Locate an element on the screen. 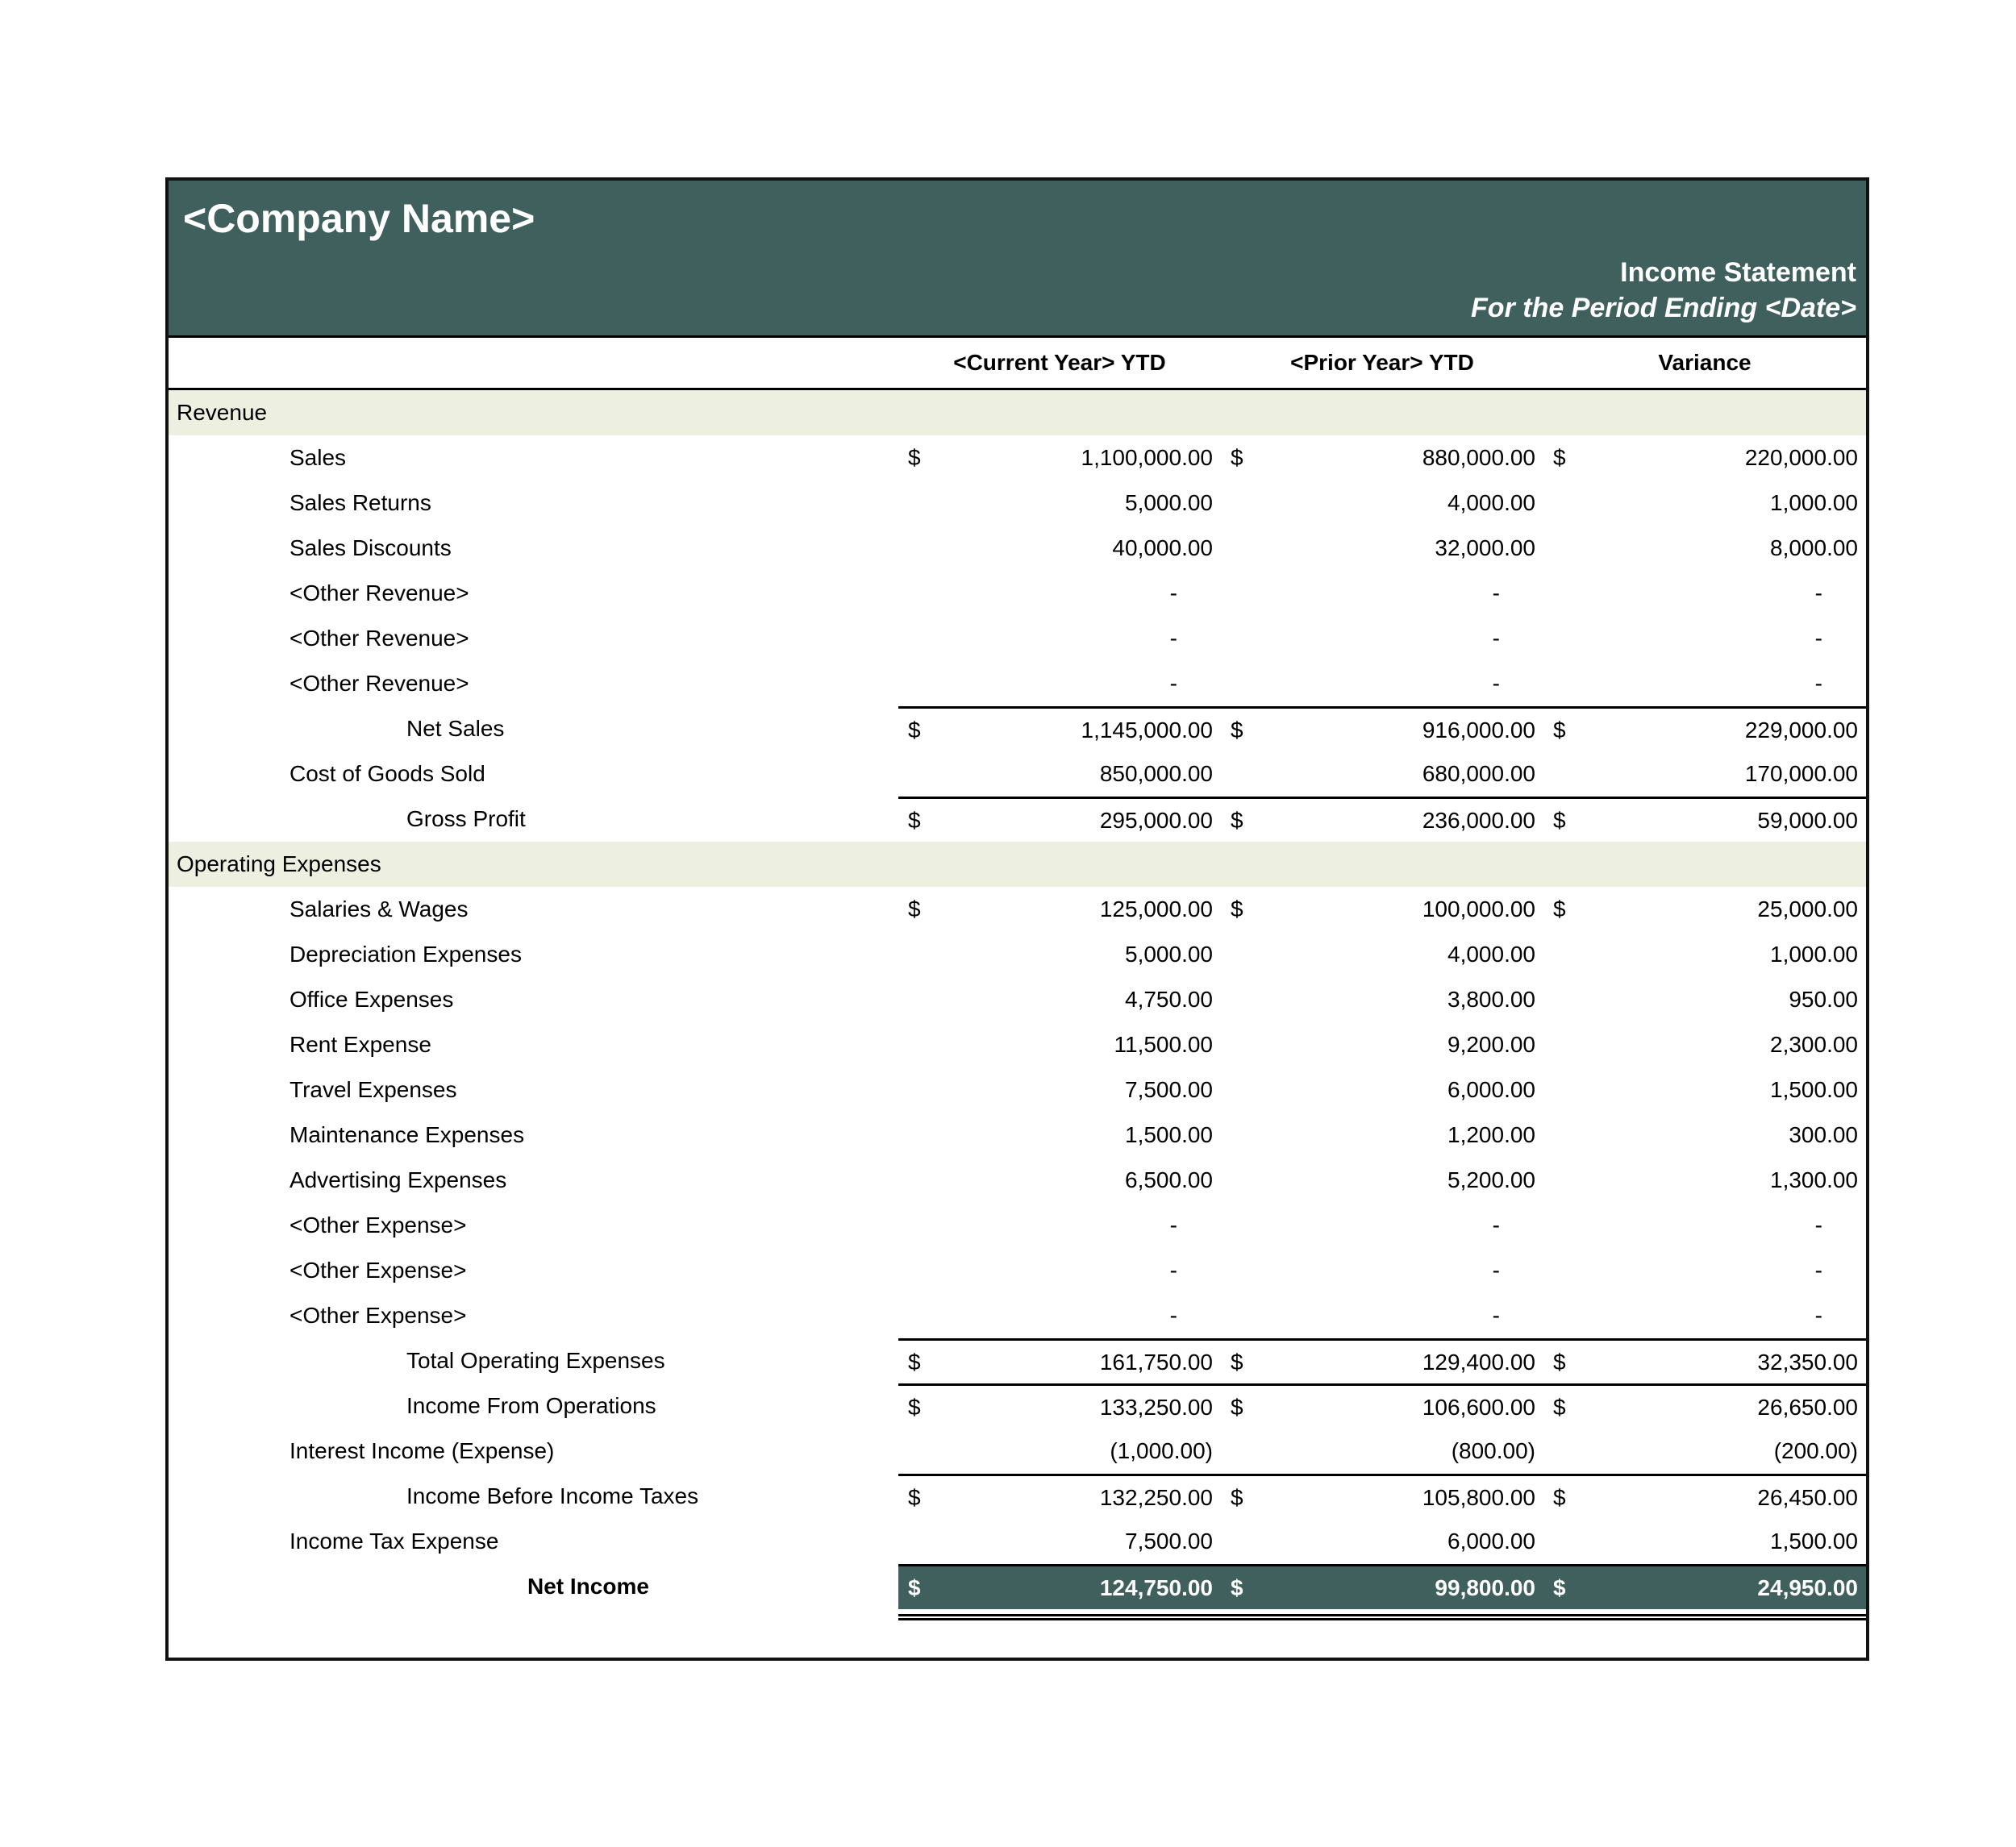  amount-cell: 5,000.00 is located at coordinates (1169, 502).